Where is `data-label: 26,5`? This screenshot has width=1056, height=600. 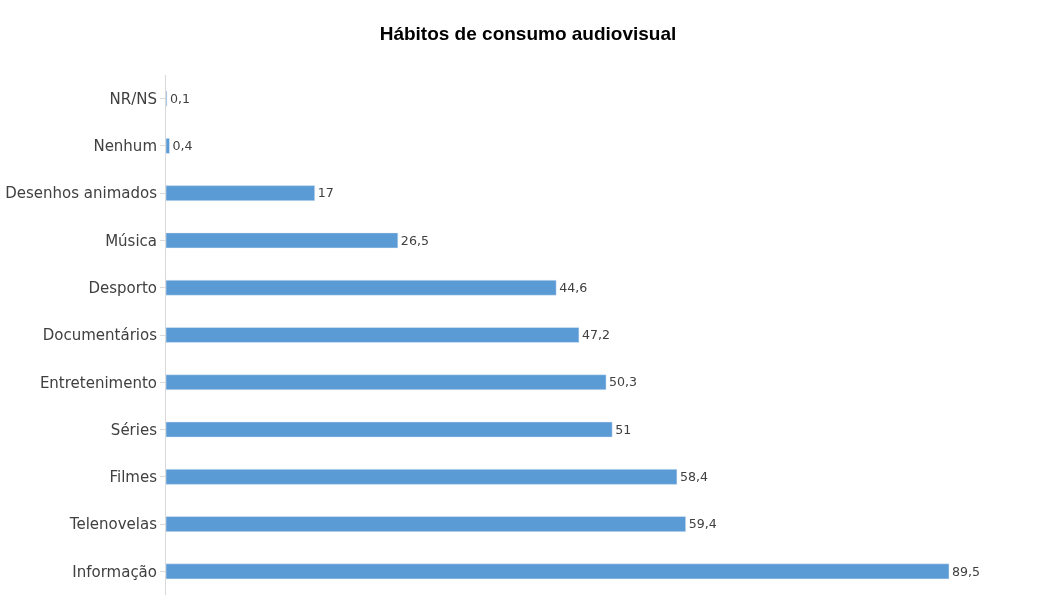 data-label: 26,5 is located at coordinates (414, 240).